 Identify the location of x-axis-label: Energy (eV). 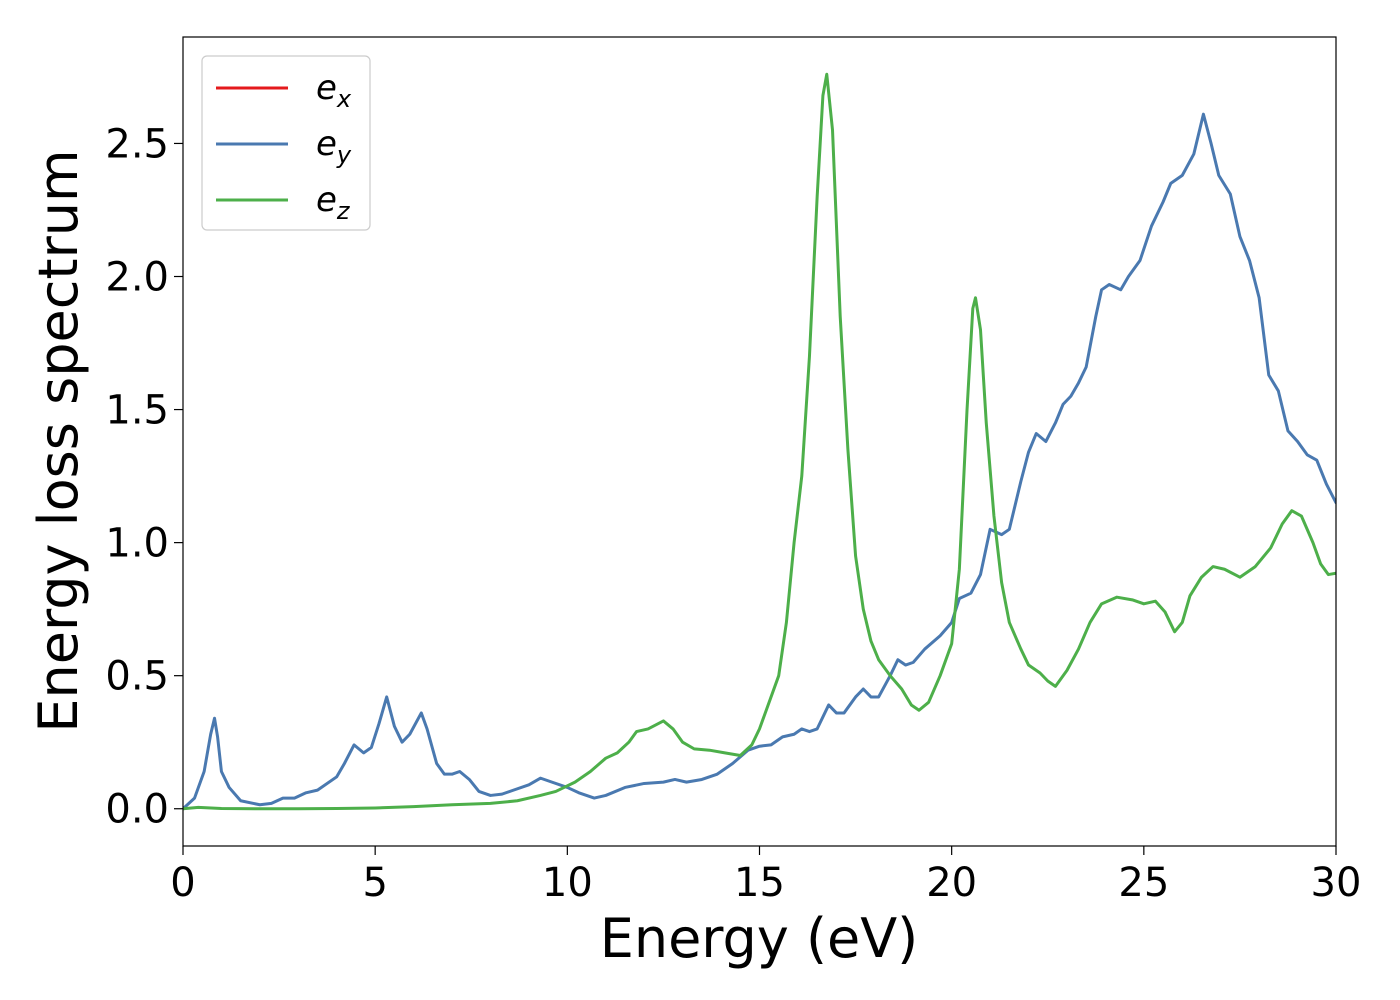
(759, 938).